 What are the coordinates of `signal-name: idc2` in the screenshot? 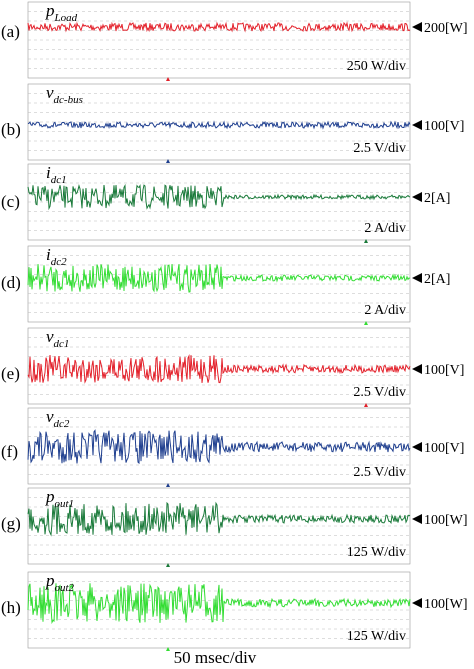 It's located at (56, 256).